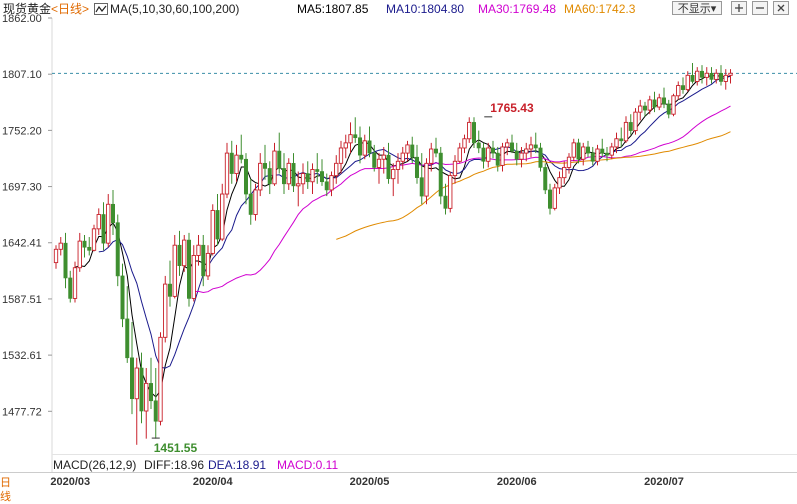 This screenshot has height=504, width=797. What do you see at coordinates (512, 108) in the screenshot?
I see `high-price-label: 1765.43` at bounding box center [512, 108].